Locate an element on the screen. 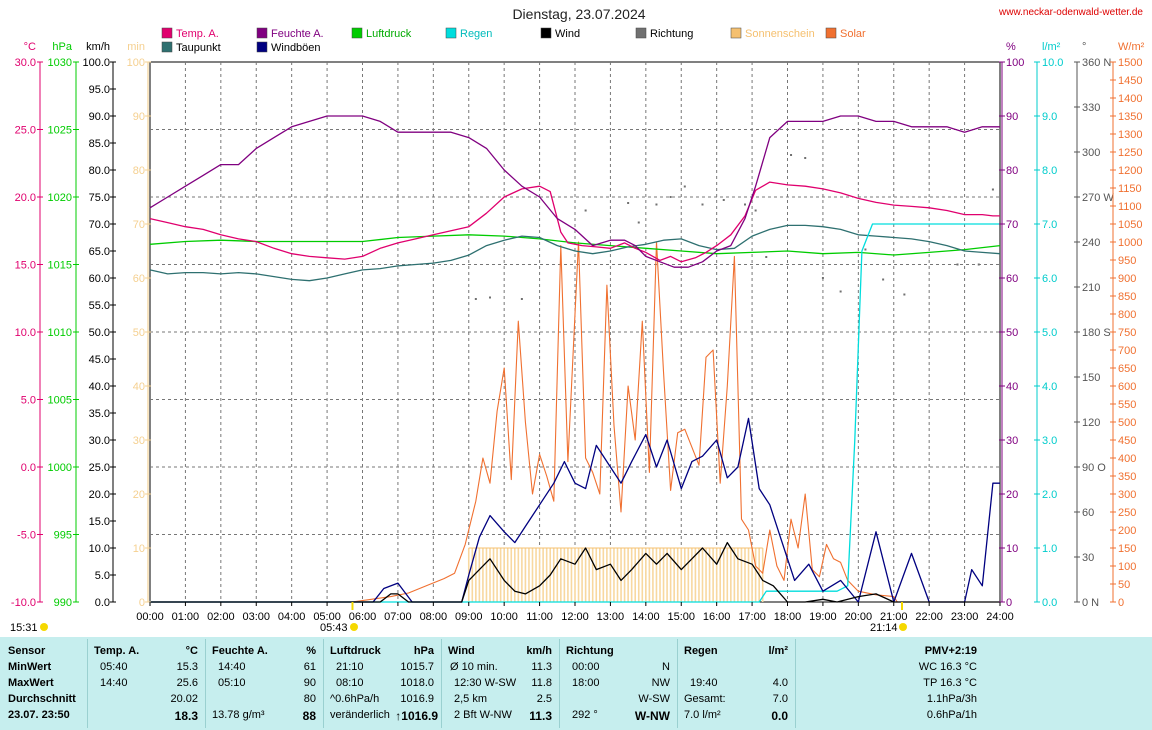 This screenshot has width=1152, height=730. time-label: 23:00 is located at coordinates (965, 617).